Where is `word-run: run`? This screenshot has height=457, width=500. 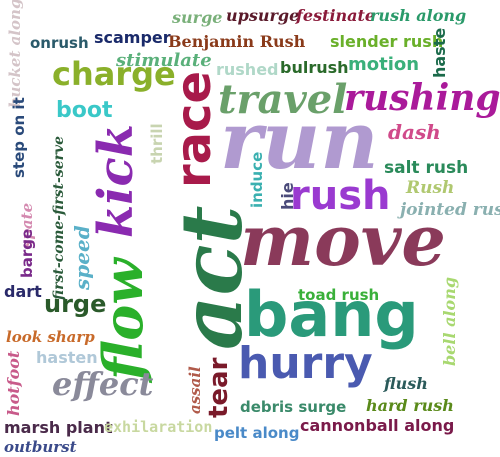 word-run: run is located at coordinates (299, 140).